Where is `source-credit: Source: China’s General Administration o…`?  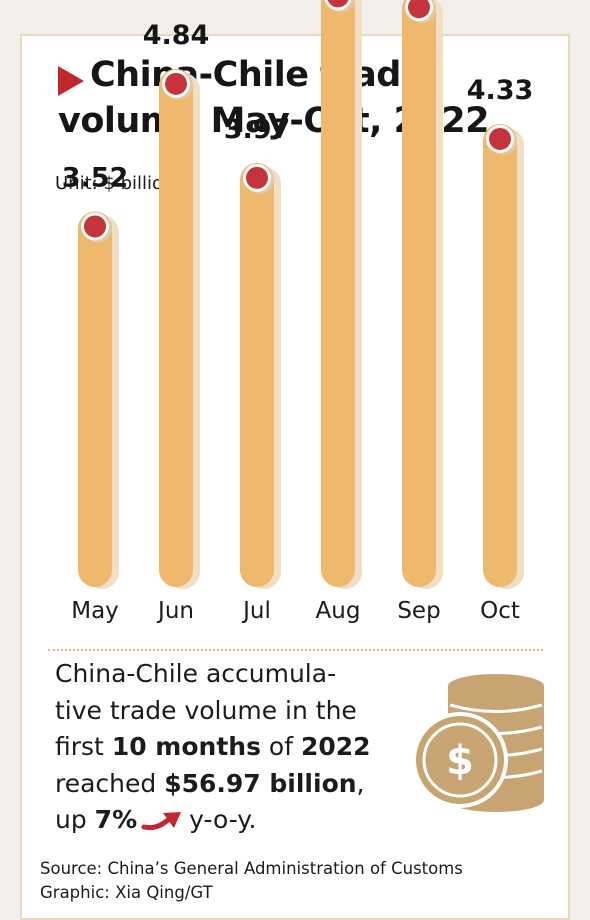
source-credit: Source: China’s General Administration o… is located at coordinates (251, 868).